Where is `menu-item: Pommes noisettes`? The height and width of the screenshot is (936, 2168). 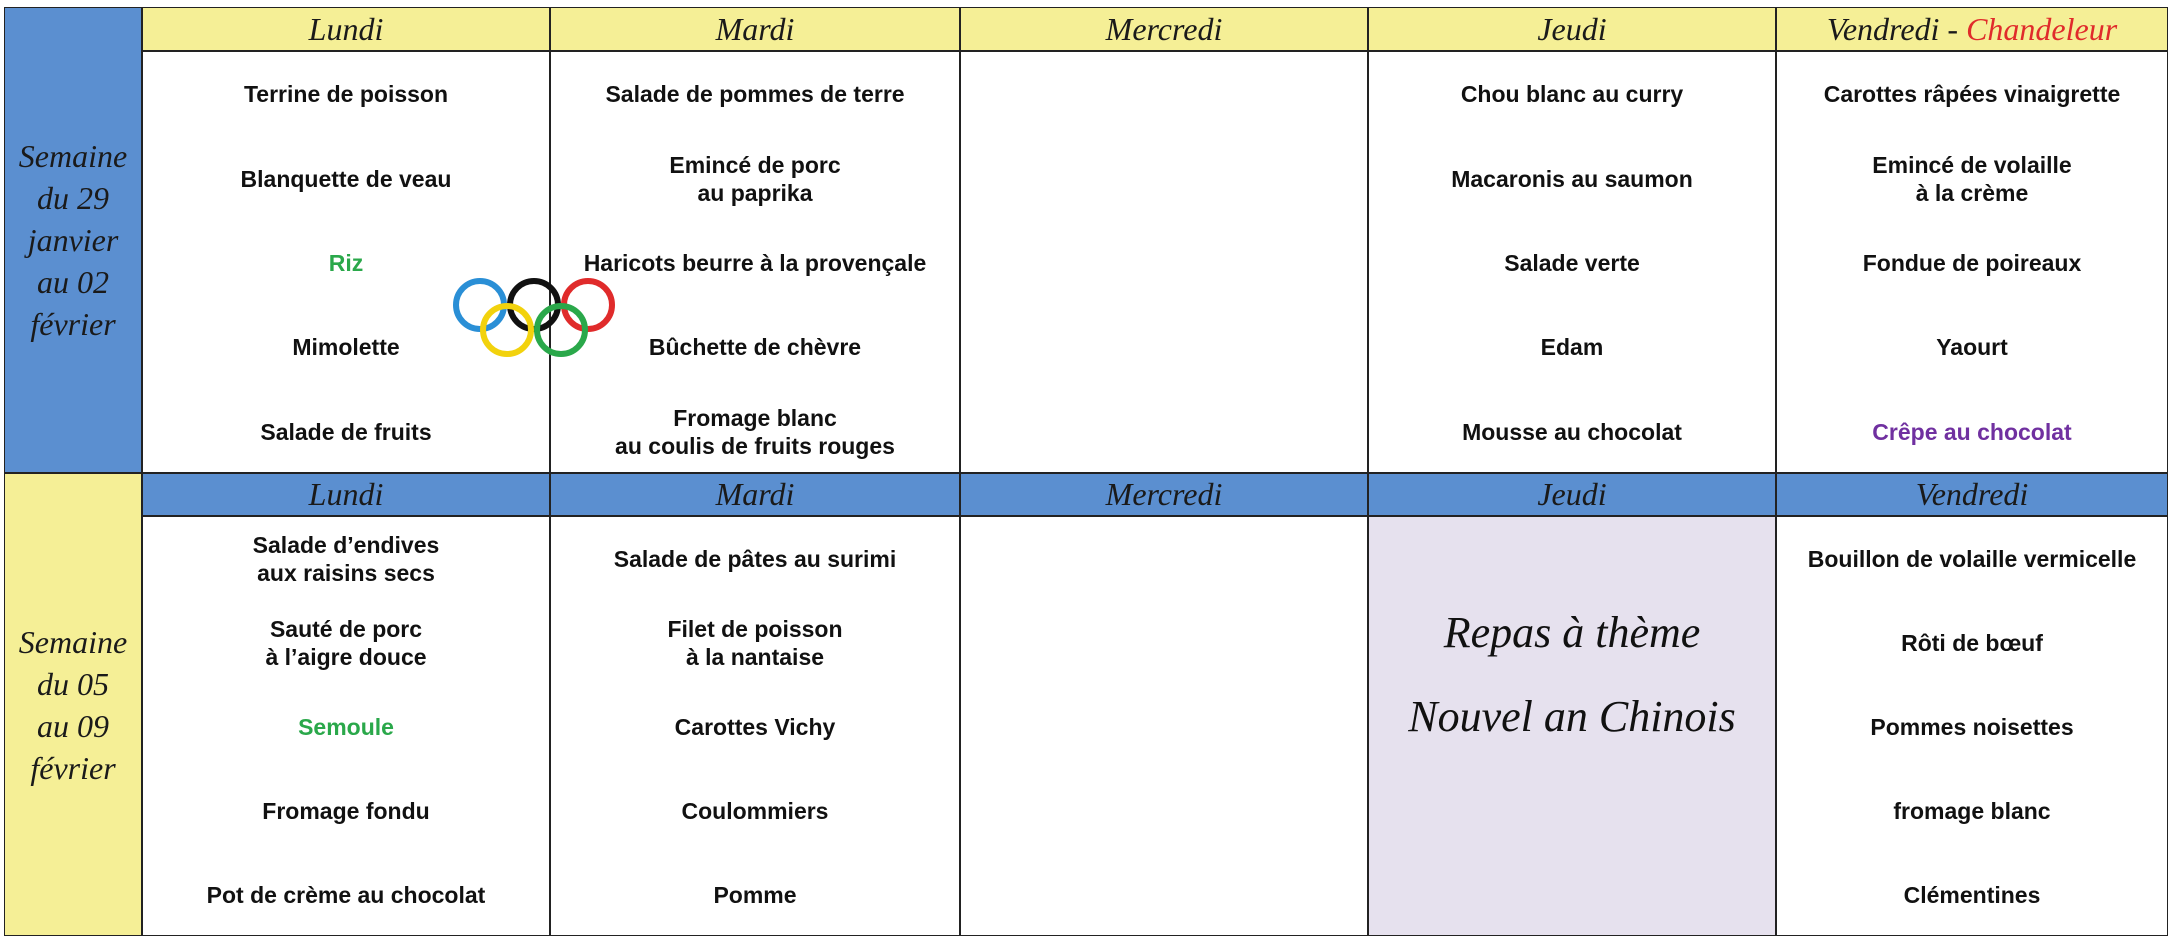
menu-item: Pommes noisettes is located at coordinates (1972, 727).